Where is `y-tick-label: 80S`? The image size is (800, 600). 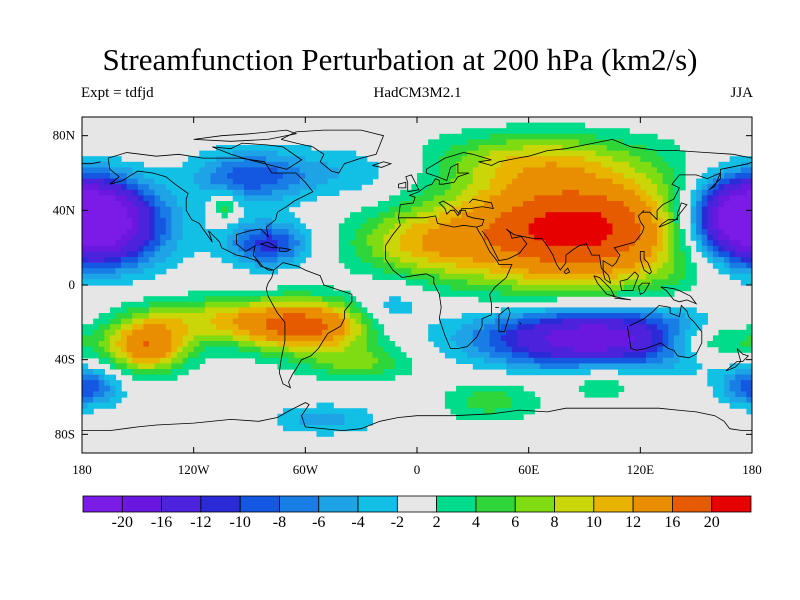 y-tick-label: 80S is located at coordinates (65, 433).